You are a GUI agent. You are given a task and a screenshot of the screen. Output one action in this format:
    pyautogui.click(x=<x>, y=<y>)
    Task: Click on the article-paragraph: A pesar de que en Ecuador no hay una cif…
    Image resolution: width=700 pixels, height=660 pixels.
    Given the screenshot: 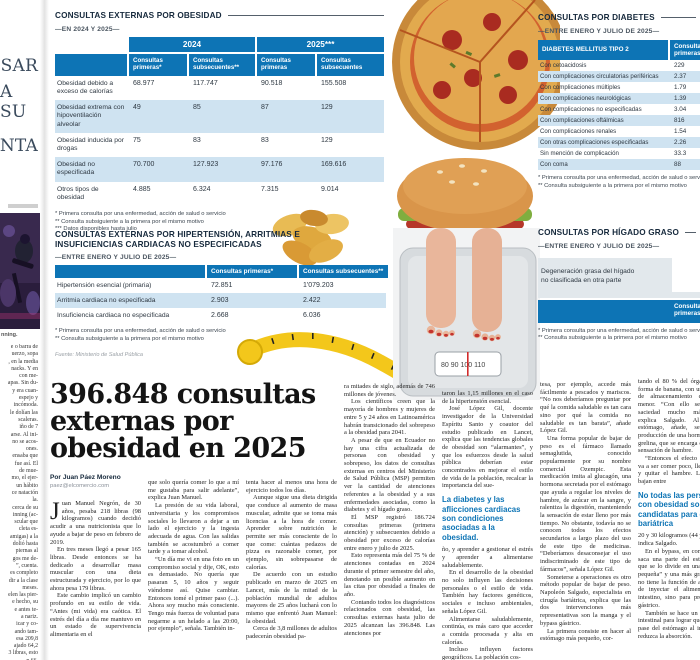 What is the action you would take?
    pyautogui.click(x=389, y=475)
    